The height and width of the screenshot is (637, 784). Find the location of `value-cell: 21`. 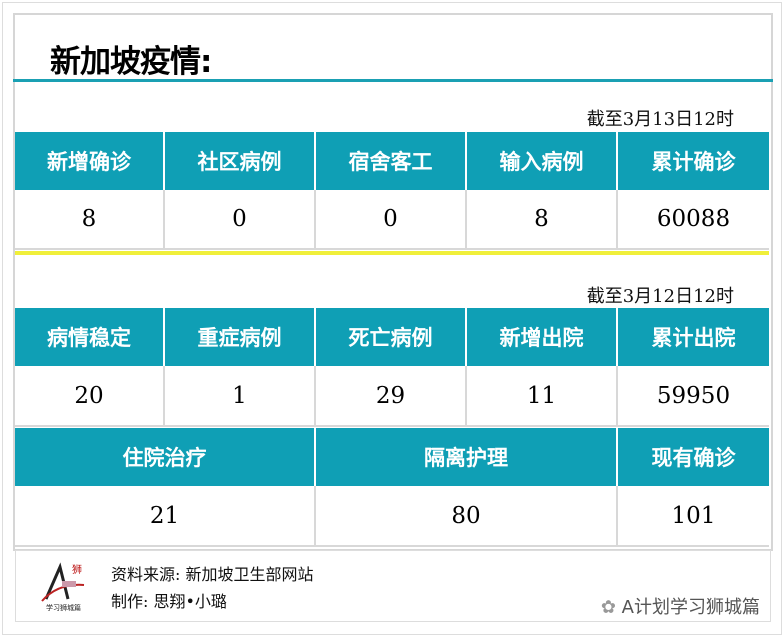

value-cell: 21 is located at coordinates (165, 516).